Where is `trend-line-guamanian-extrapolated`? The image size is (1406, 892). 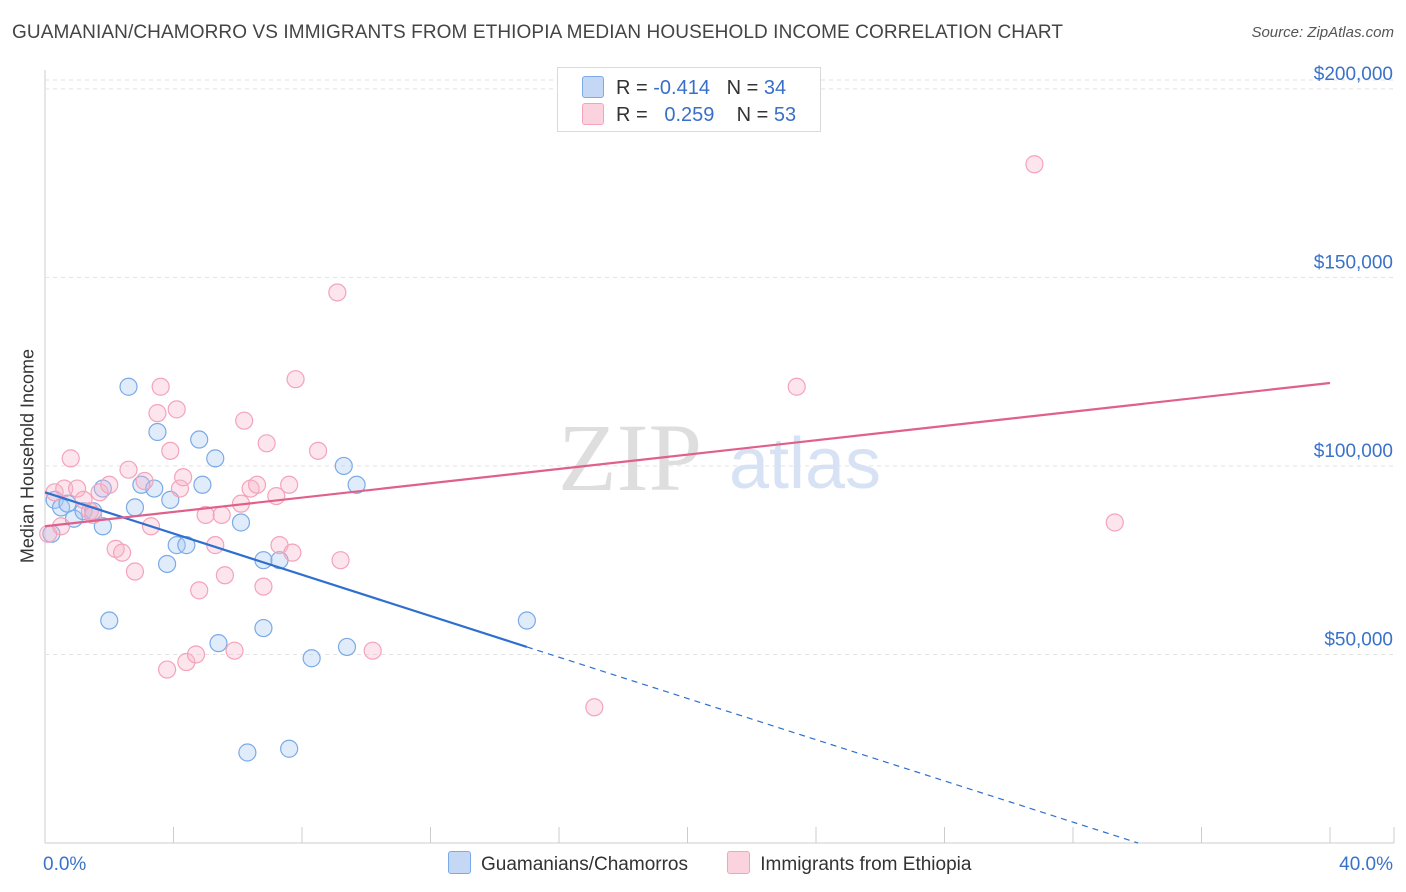
trend-line-guamanian-extrapolated is located at coordinates (832, 745).